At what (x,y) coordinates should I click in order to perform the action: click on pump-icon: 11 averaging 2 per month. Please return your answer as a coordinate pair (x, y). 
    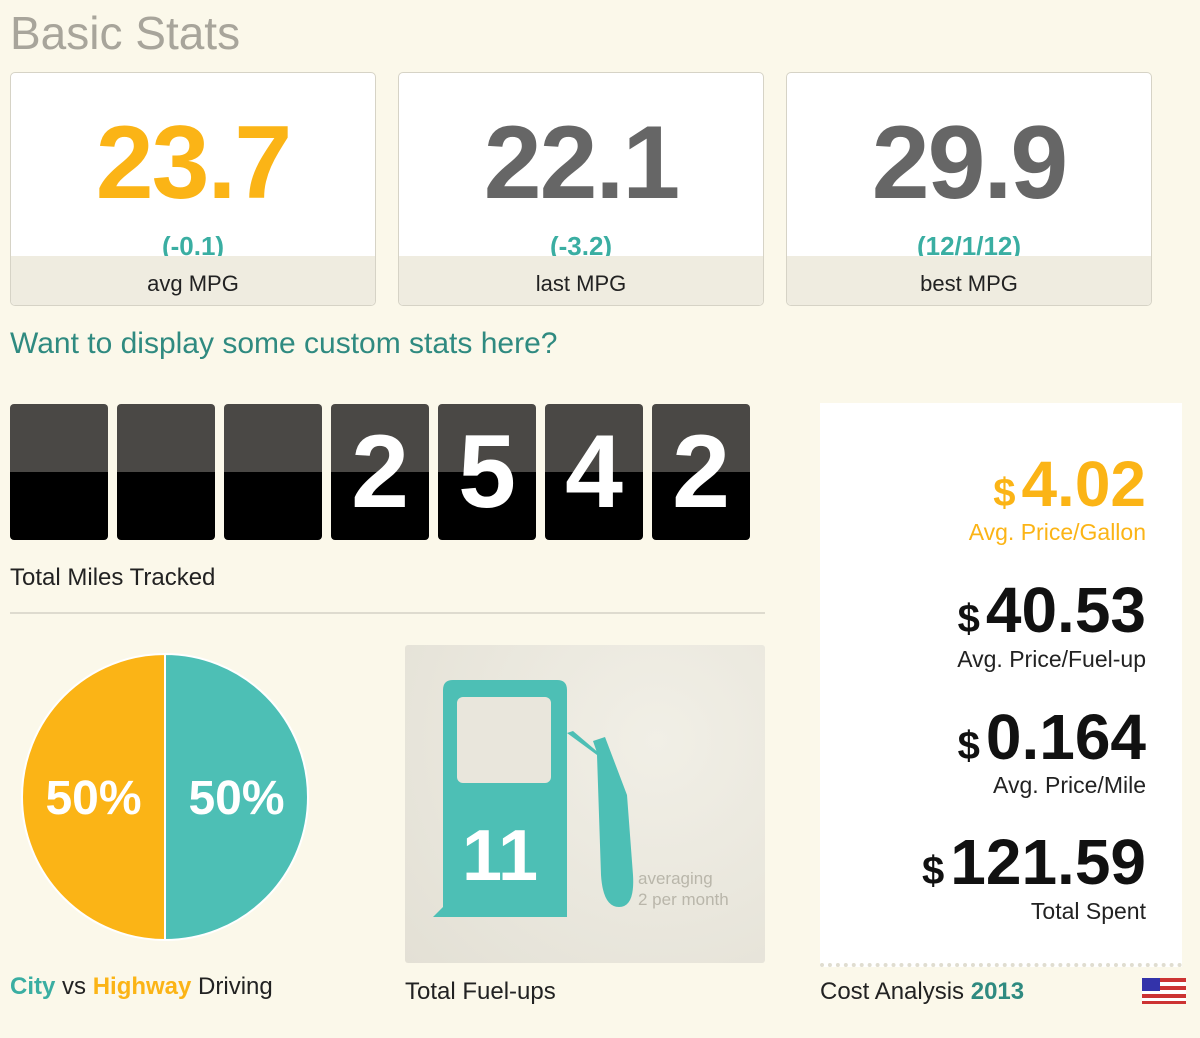
    Looking at the image, I should click on (581, 798).